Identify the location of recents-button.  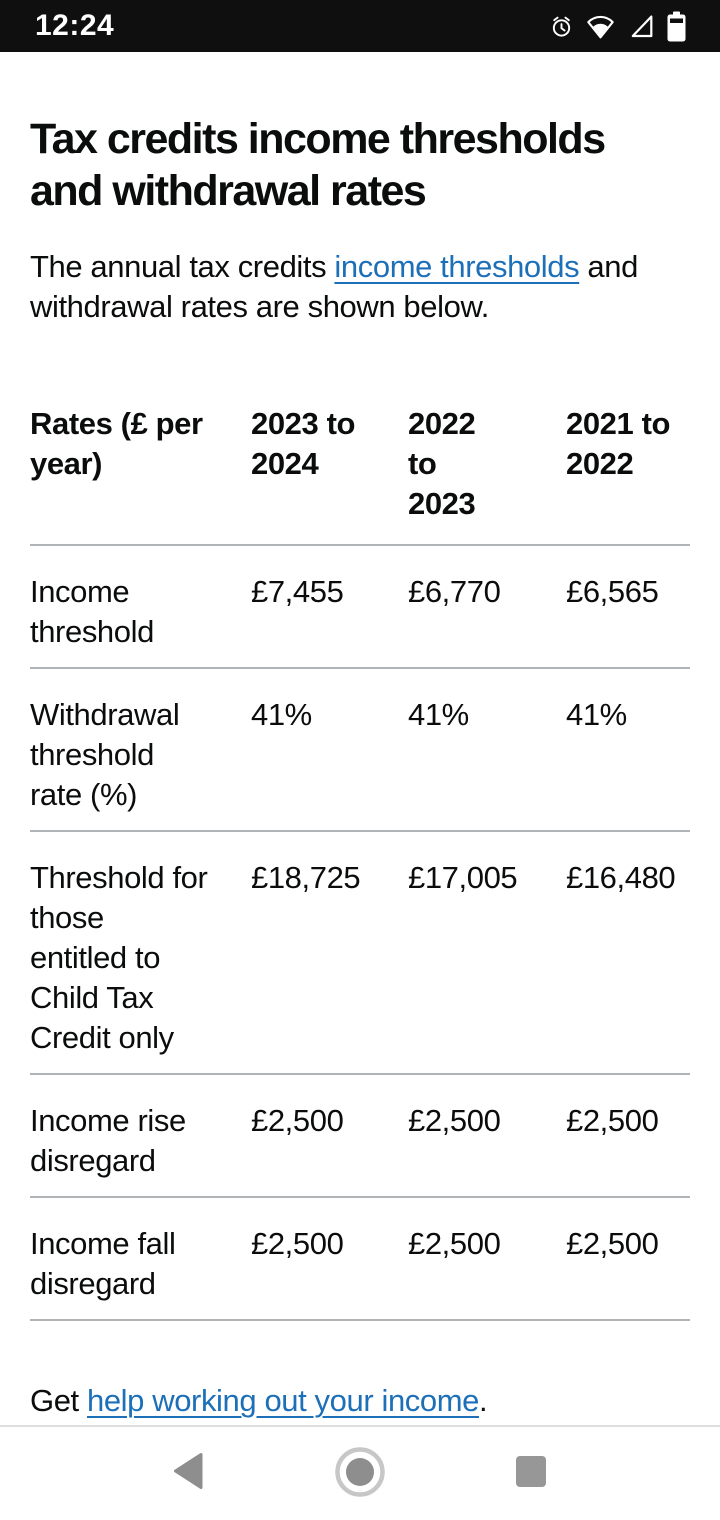
(531, 1474).